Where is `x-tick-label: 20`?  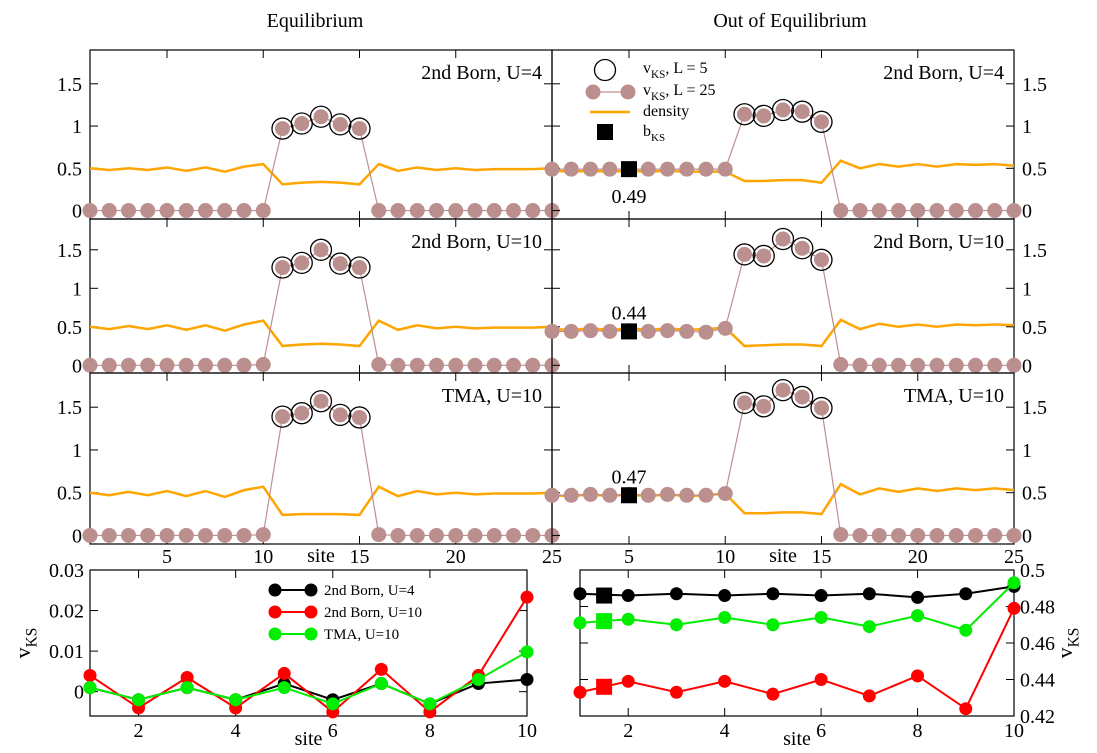 x-tick-label: 20 is located at coordinates (918, 557).